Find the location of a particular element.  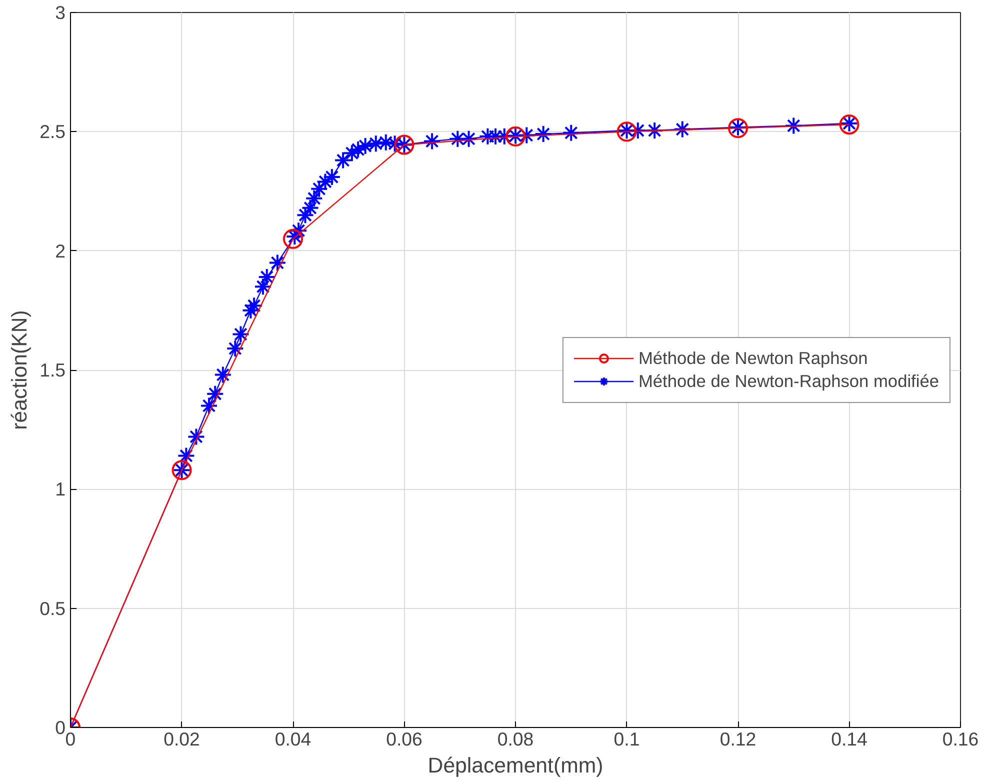

x-tick-label: 0.04 is located at coordinates (293, 739).